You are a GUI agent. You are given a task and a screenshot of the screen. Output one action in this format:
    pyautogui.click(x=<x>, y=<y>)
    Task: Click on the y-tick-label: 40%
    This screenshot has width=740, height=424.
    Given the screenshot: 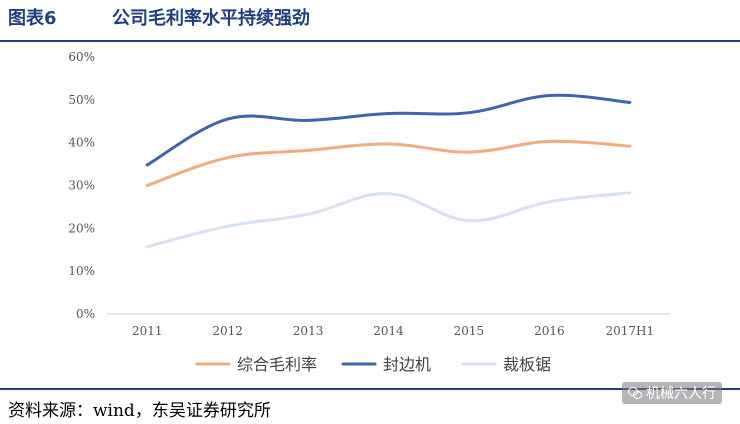 What is the action you would take?
    pyautogui.click(x=81, y=143)
    